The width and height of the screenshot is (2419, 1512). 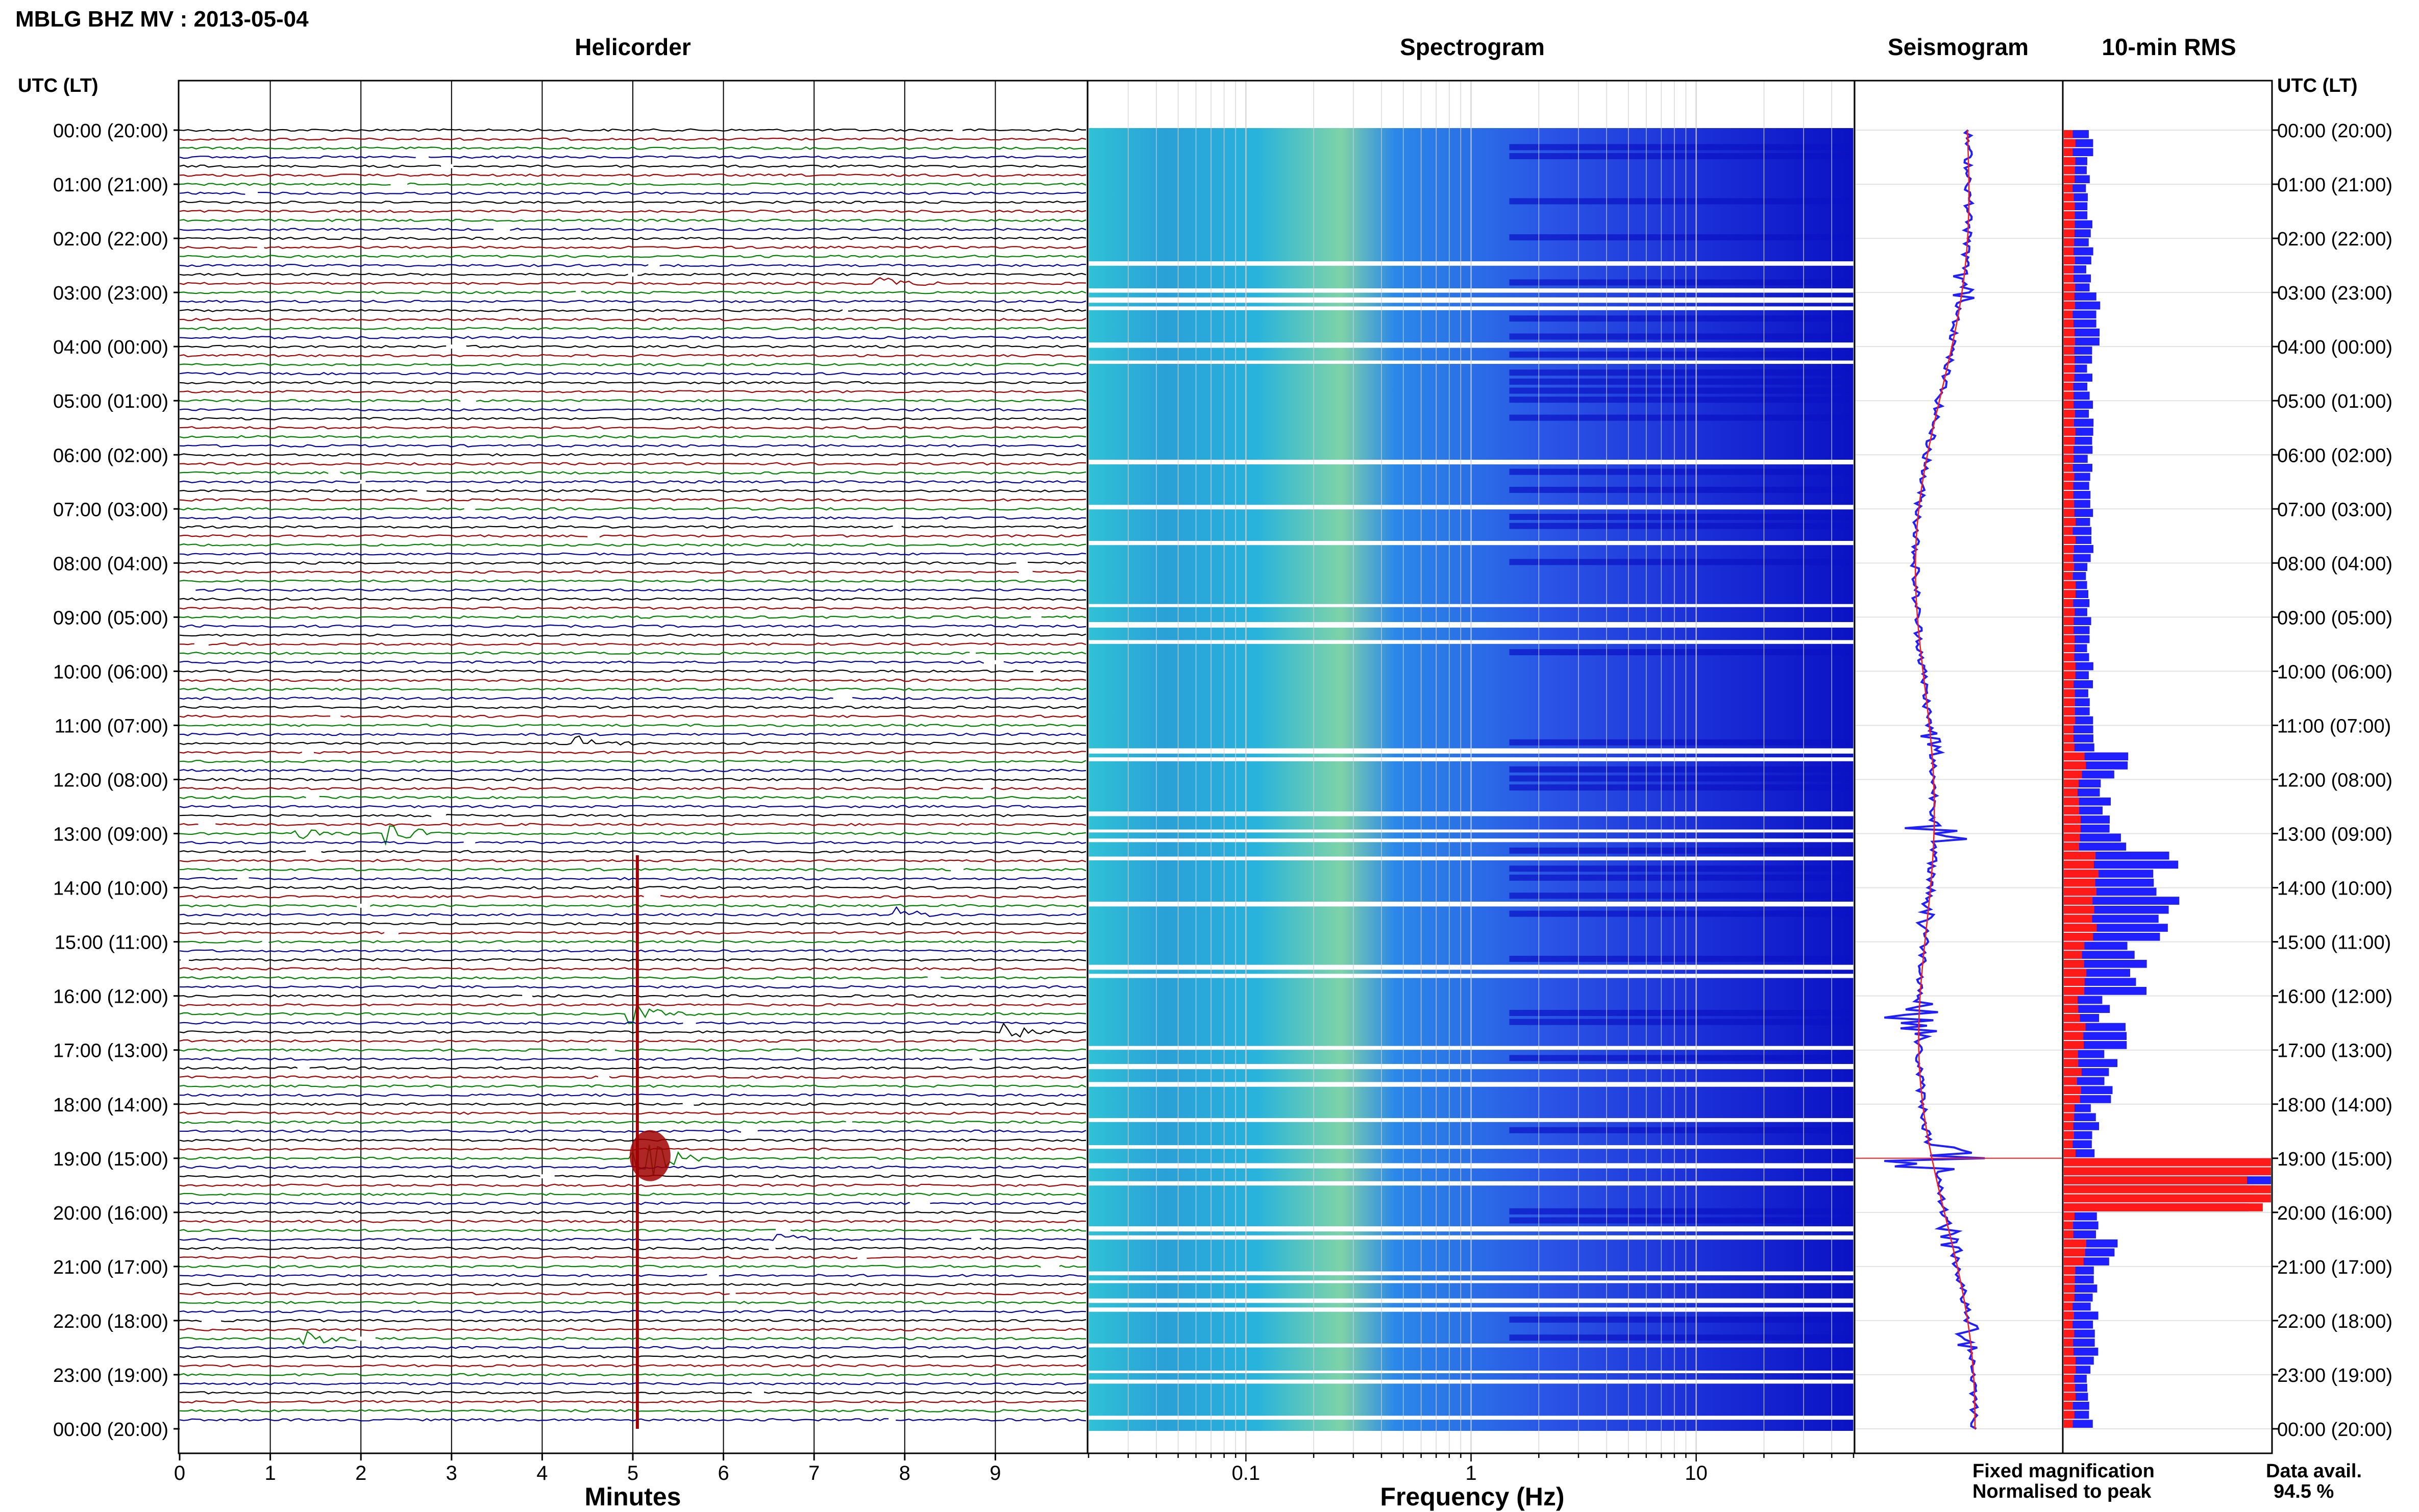 What do you see at coordinates (2334, 889) in the screenshot?
I see `time-tick-label-right: 14:00 (10:00)` at bounding box center [2334, 889].